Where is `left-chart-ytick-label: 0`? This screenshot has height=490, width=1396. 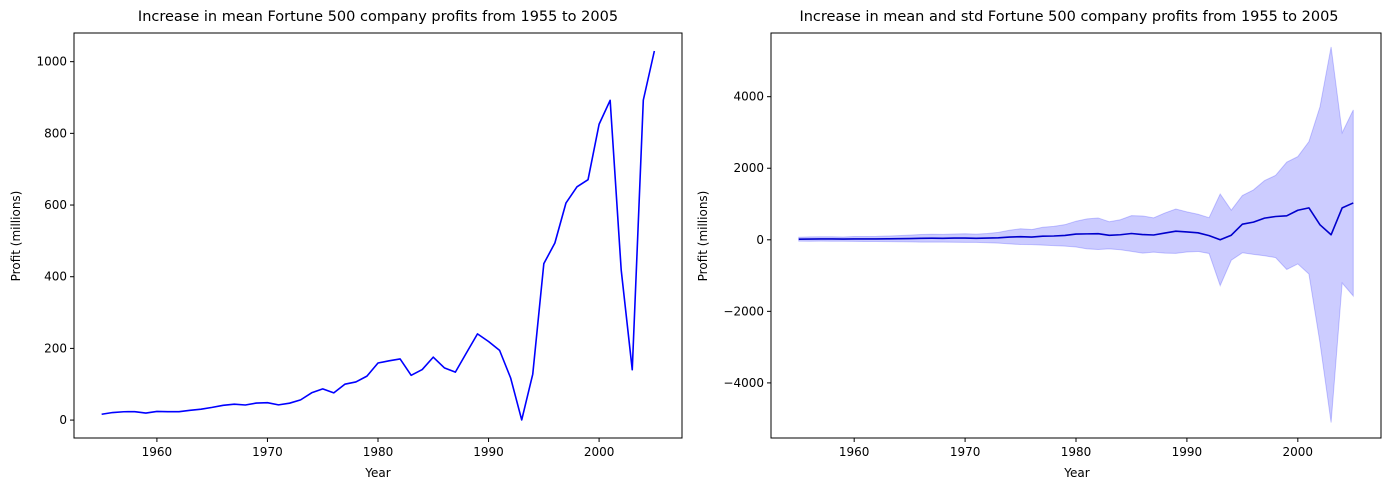 left-chart-ytick-label: 0 is located at coordinates (63, 420).